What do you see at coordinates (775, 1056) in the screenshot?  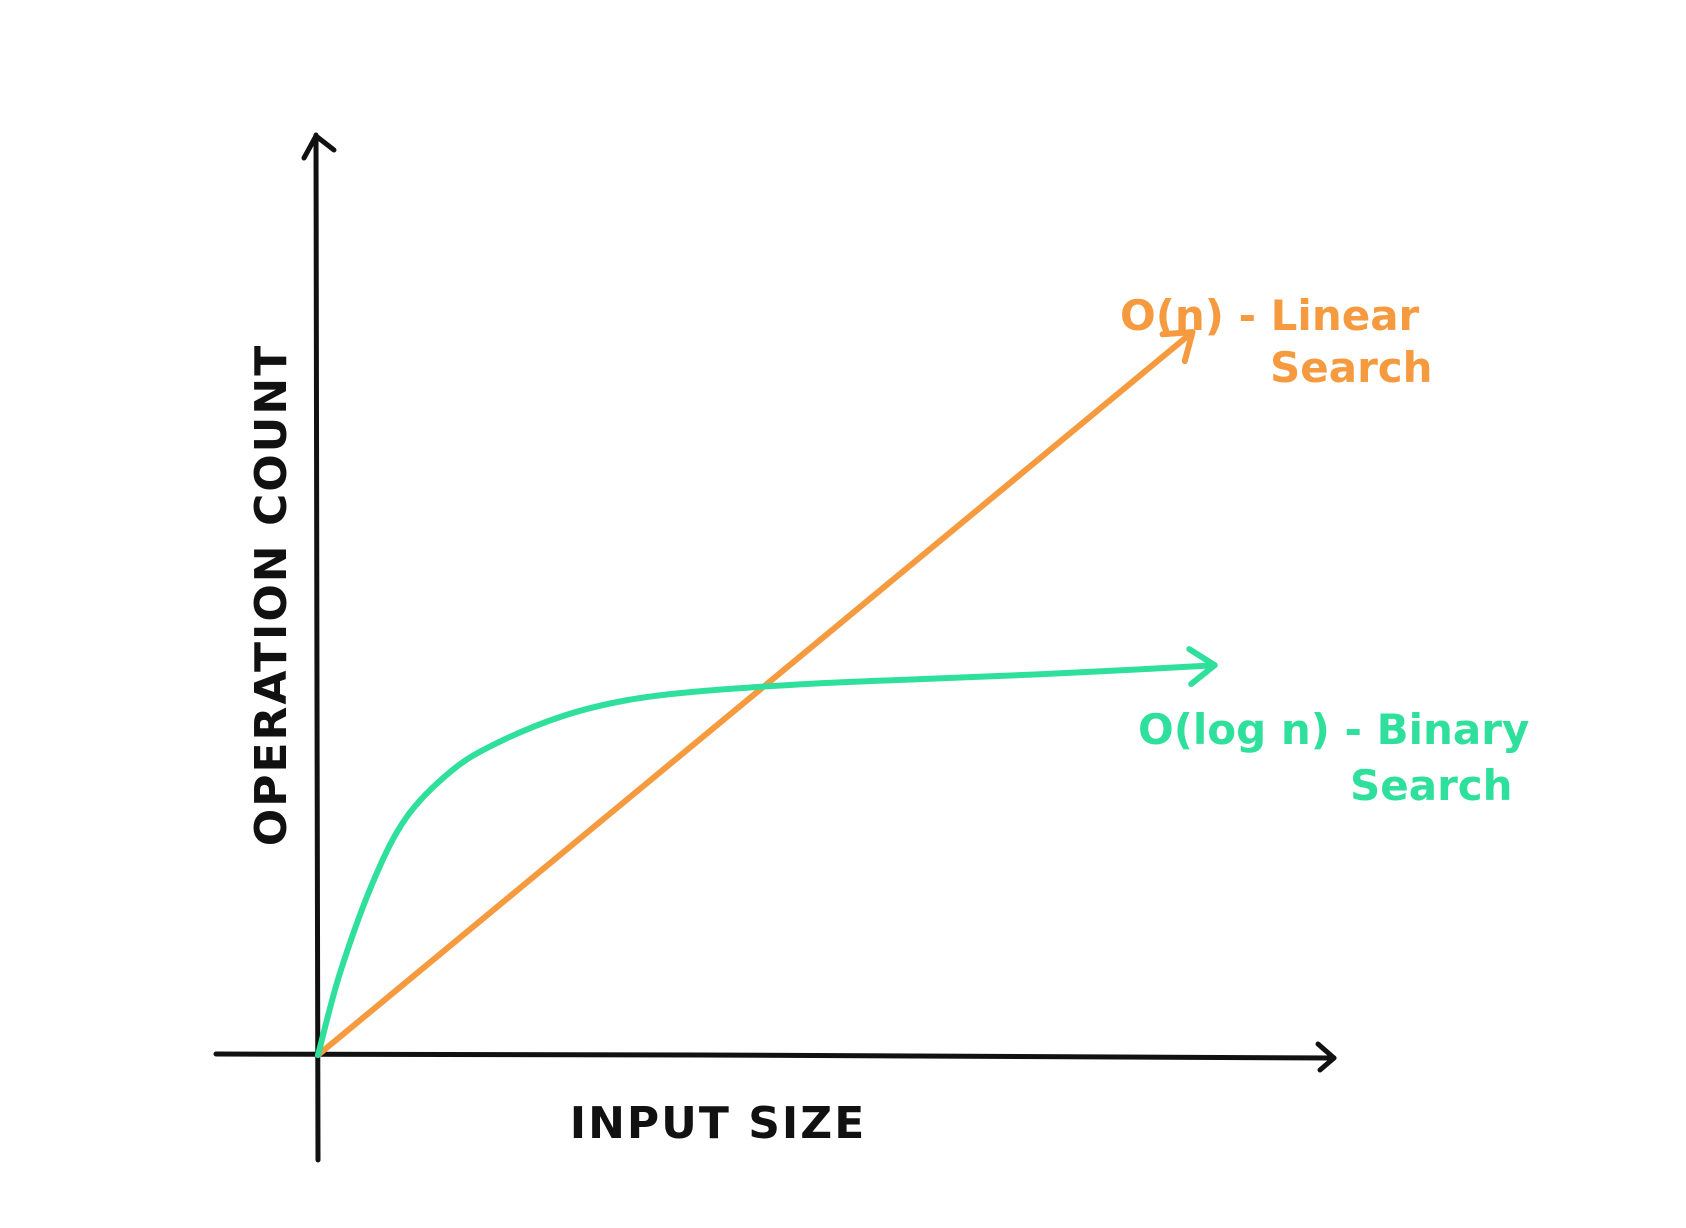 I see `x-axis` at bounding box center [775, 1056].